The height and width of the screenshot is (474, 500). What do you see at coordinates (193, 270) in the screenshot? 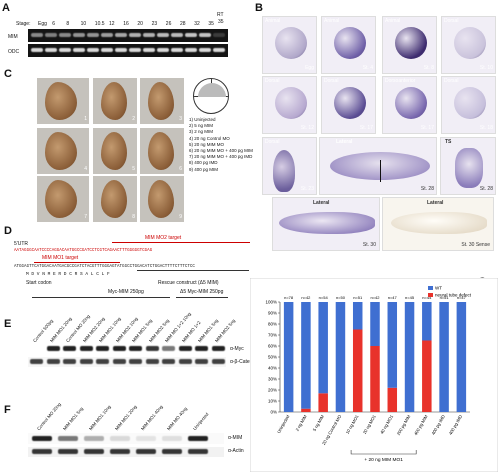
I see `rescue-line` at bounding box center [193, 270].